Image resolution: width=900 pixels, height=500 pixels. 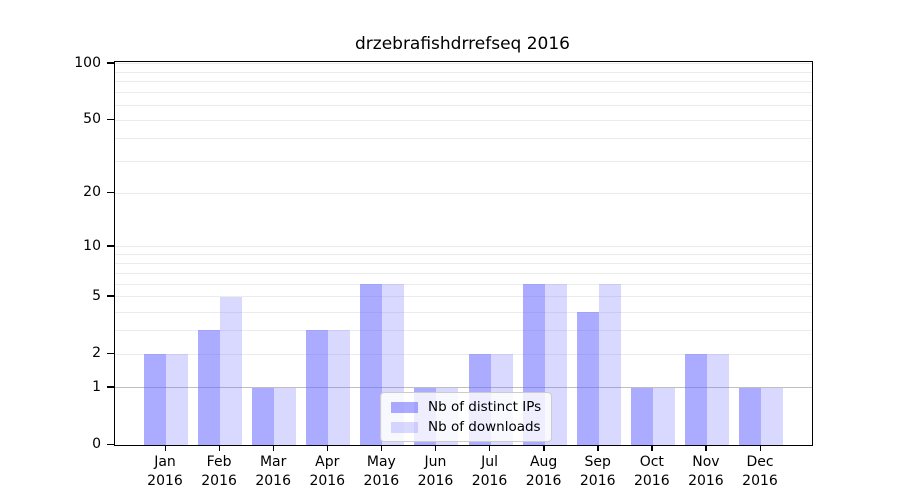 What do you see at coordinates (381, 471) in the screenshot?
I see `x-tick-label: May 2016` at bounding box center [381, 471].